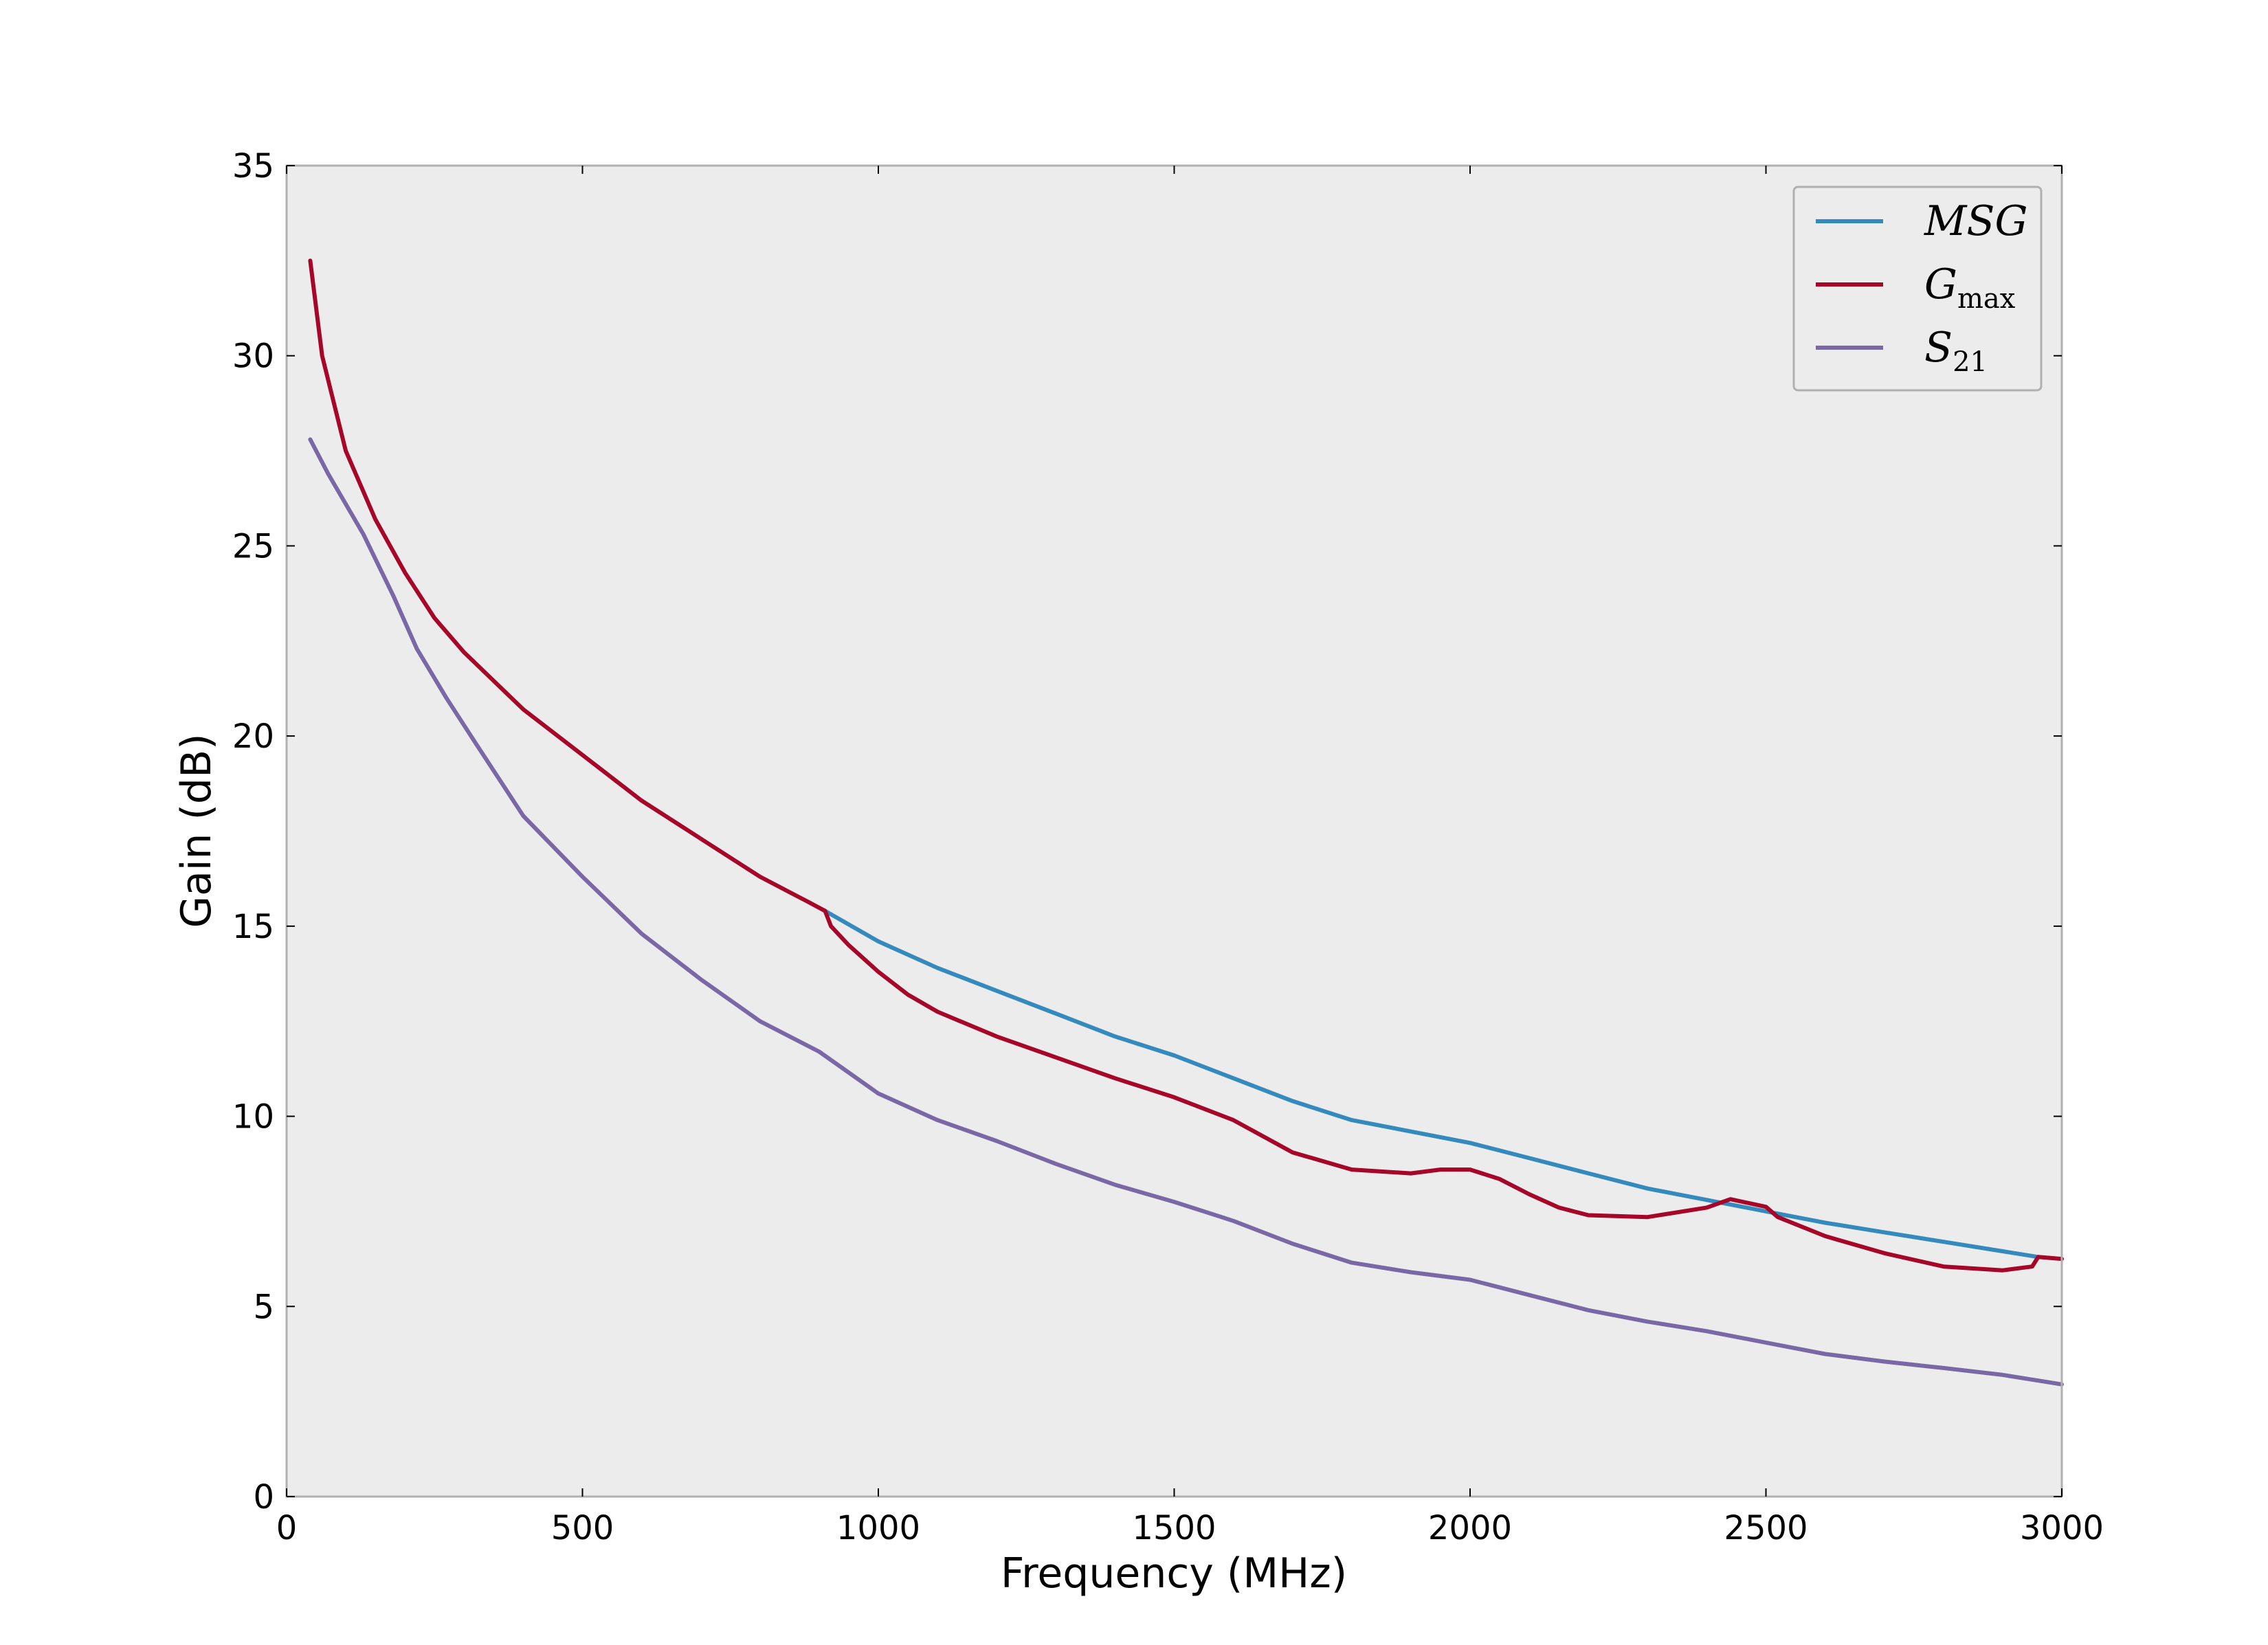  What do you see at coordinates (263, 1498) in the screenshot?
I see `y-tick-label: 0` at bounding box center [263, 1498].